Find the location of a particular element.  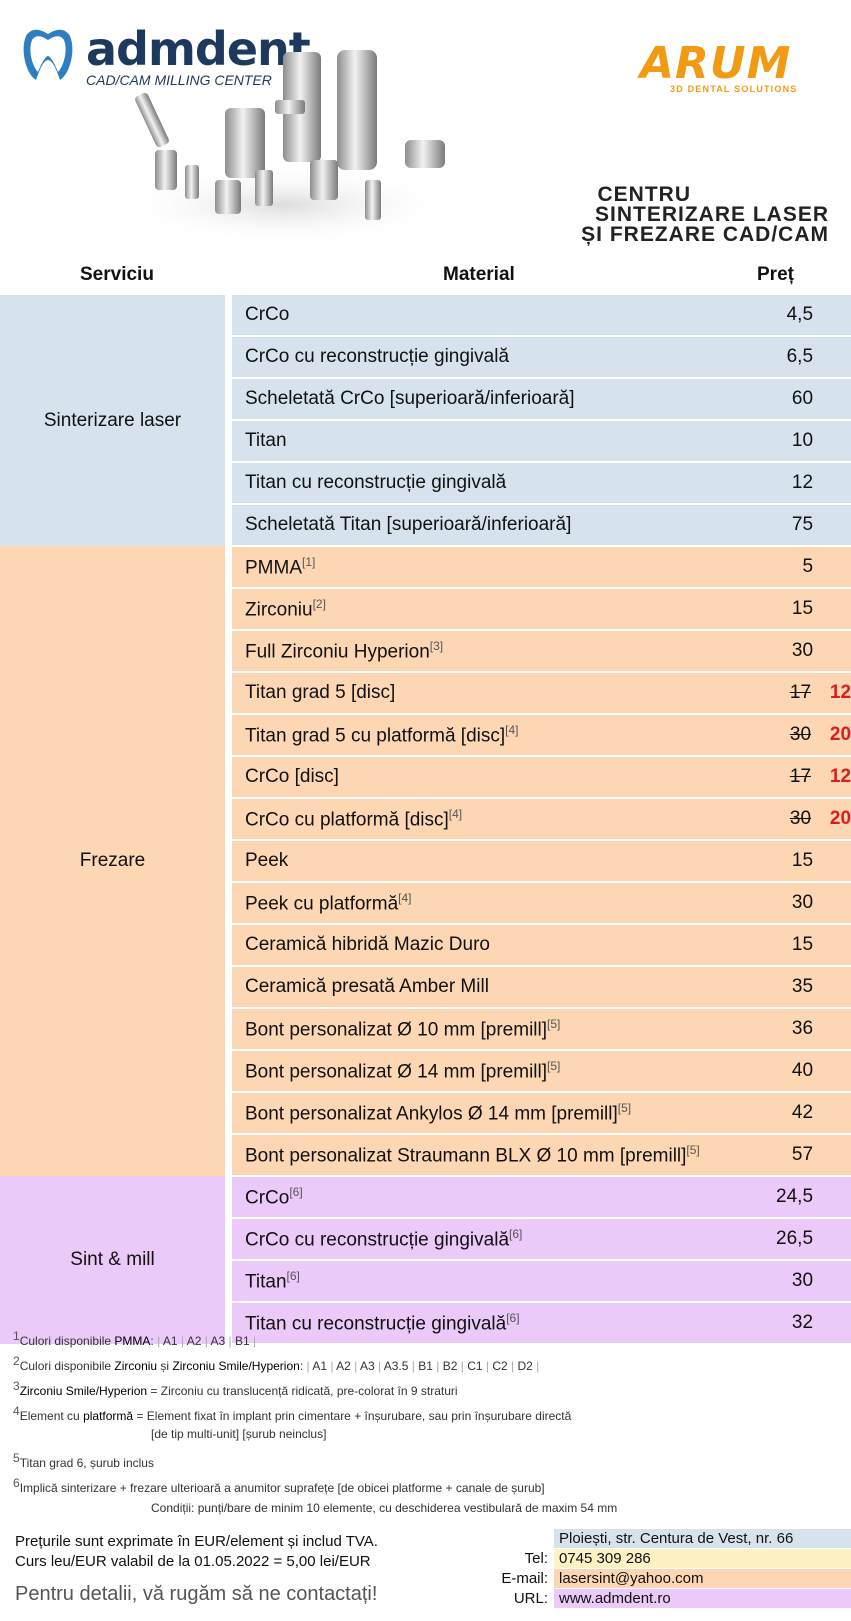

column-gap is located at coordinates (228, 1260).